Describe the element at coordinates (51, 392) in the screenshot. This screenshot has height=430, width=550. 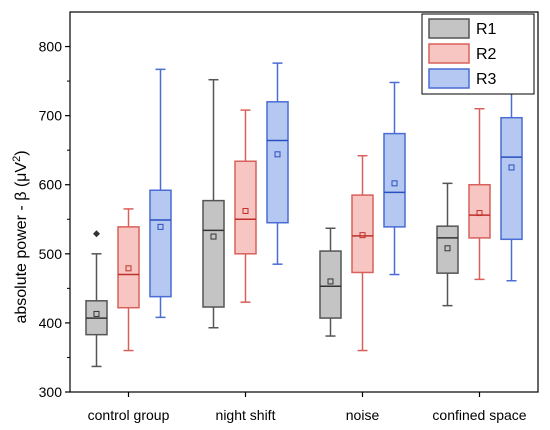
I see `y-tick-label: 300` at that location.